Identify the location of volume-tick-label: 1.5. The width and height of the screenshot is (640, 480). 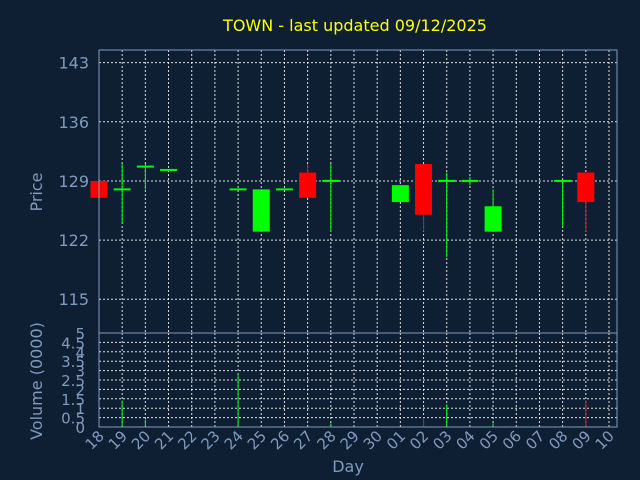
(73, 400).